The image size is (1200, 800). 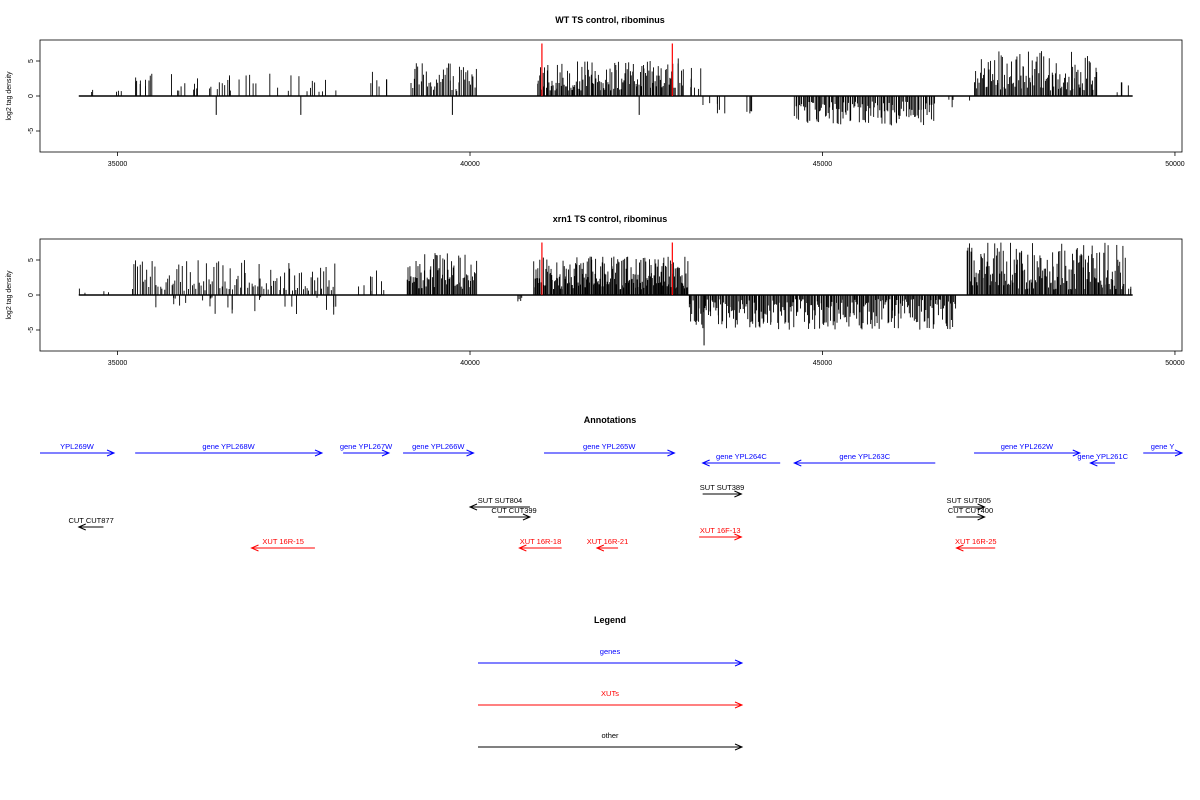 I want to click on annotation-arrow: CUT CUT399, so click(x=514, y=513).